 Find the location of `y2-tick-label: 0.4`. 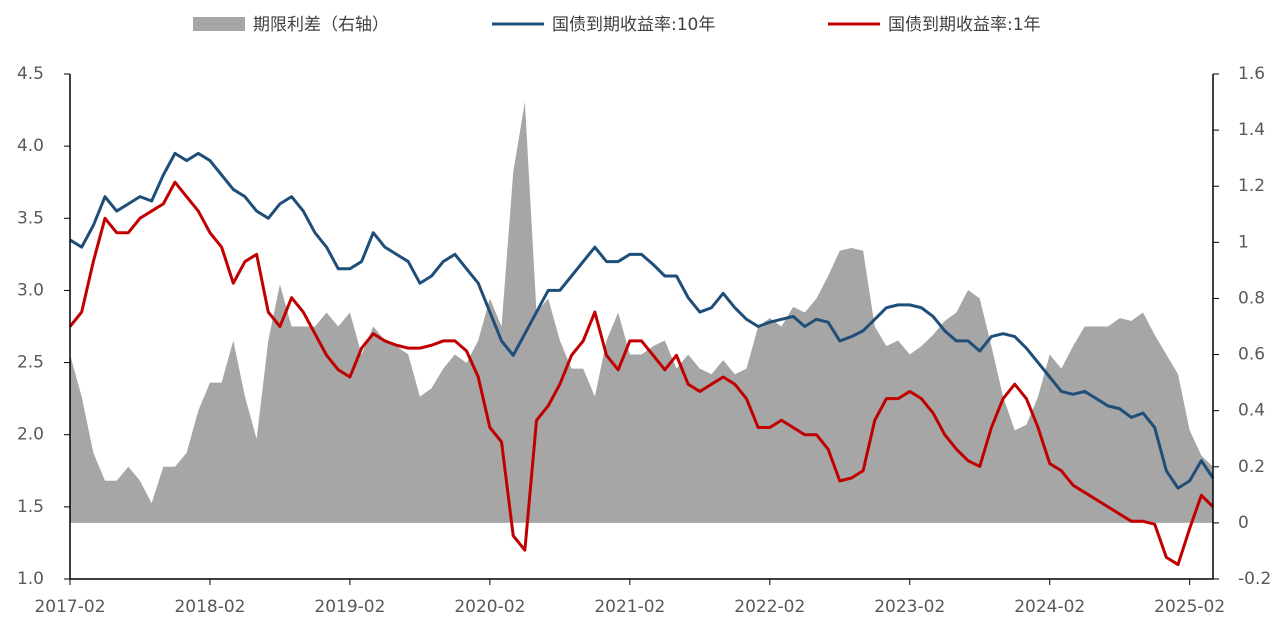

y2-tick-label: 0.4 is located at coordinates (1251, 411).